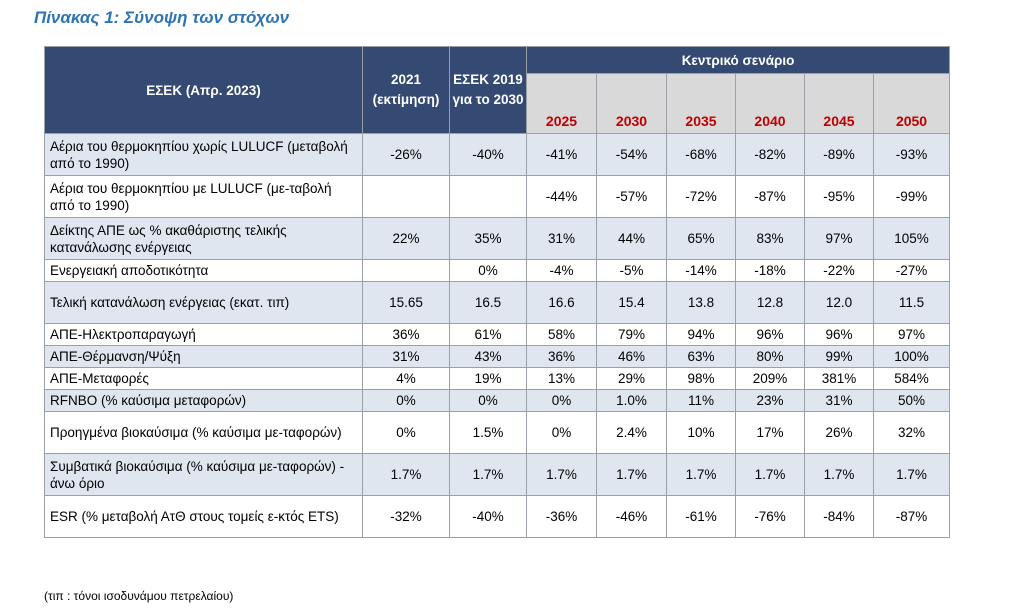  Describe the element at coordinates (911, 302) in the screenshot. I see `cell-value: 11.5` at that location.